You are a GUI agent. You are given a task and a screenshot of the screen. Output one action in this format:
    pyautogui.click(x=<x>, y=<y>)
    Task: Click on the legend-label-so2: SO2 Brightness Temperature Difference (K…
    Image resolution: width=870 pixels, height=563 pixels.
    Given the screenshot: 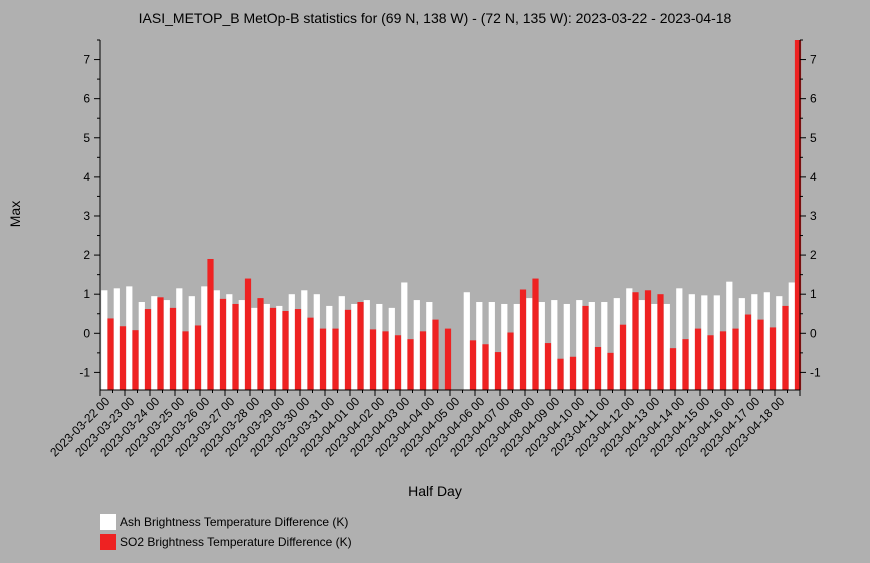 What is the action you would take?
    pyautogui.click(x=236, y=542)
    